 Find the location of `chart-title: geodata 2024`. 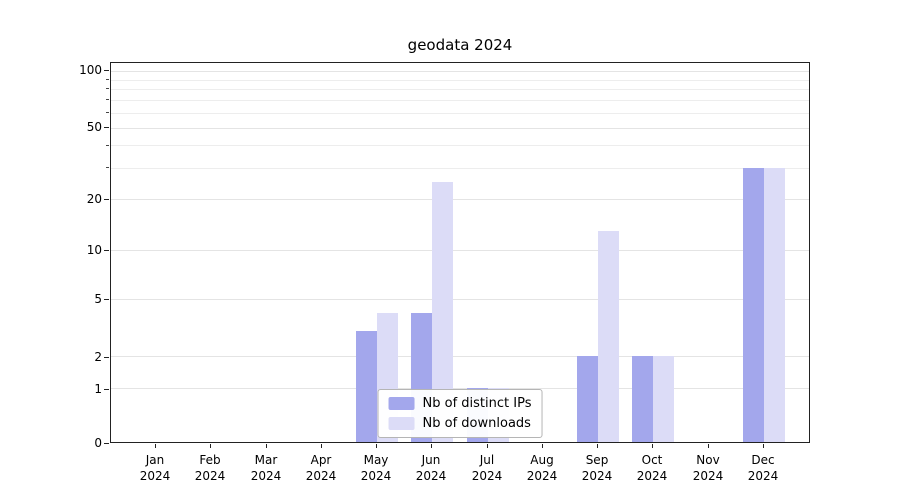

chart-title: geodata 2024 is located at coordinates (460, 45).